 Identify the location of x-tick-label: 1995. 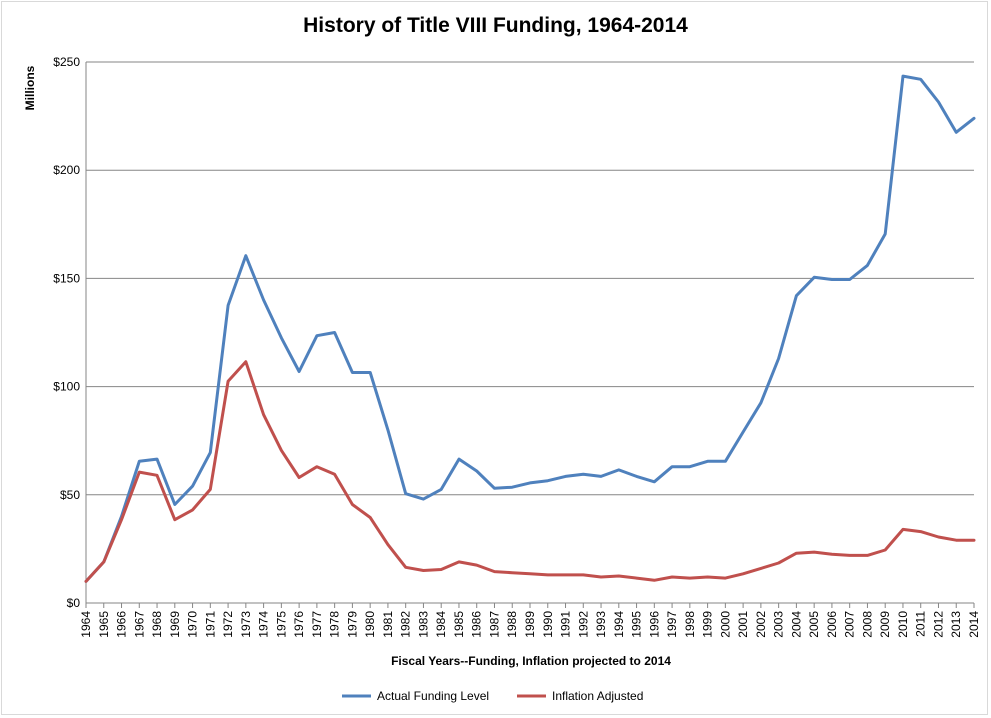
(637, 624).